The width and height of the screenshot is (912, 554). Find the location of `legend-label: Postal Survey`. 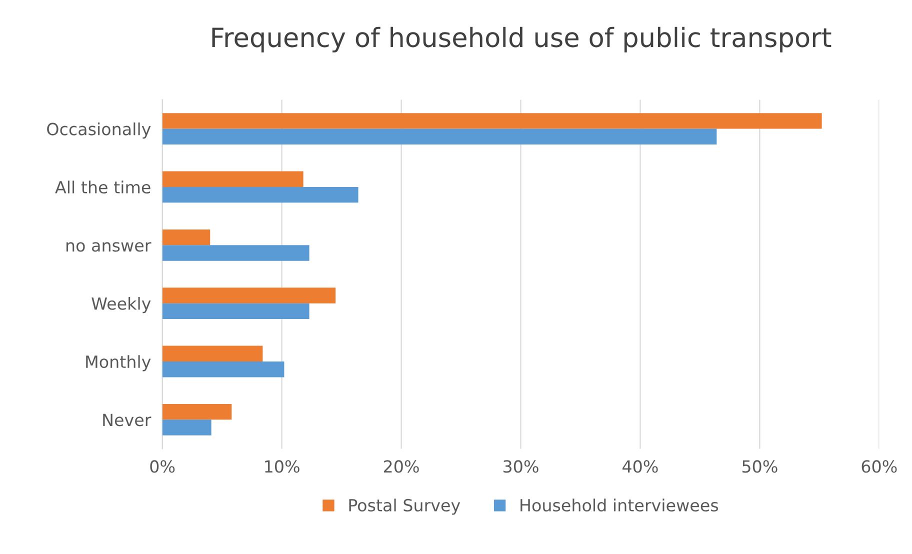

legend-label: Postal Survey is located at coordinates (404, 506).